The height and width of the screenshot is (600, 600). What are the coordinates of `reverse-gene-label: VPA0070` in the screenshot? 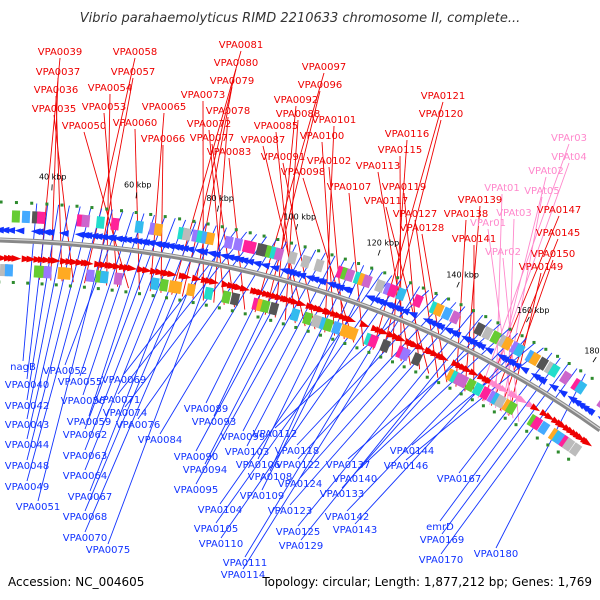 It's located at (85, 538).